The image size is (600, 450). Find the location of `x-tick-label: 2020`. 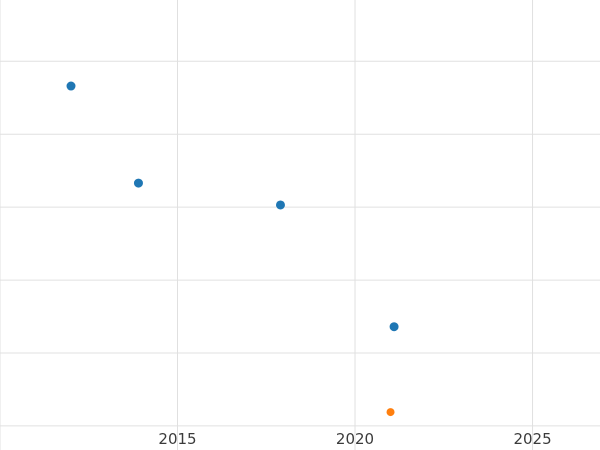

x-tick-label: 2020 is located at coordinates (355, 439).